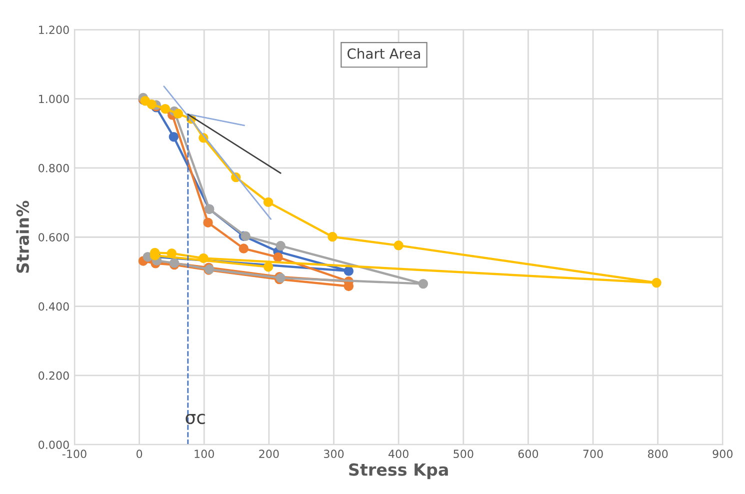 Image resolution: width=745 pixels, height=494 pixels. Describe the element at coordinates (53, 237) in the screenshot. I see `y-tick-label: 0.600` at that location.